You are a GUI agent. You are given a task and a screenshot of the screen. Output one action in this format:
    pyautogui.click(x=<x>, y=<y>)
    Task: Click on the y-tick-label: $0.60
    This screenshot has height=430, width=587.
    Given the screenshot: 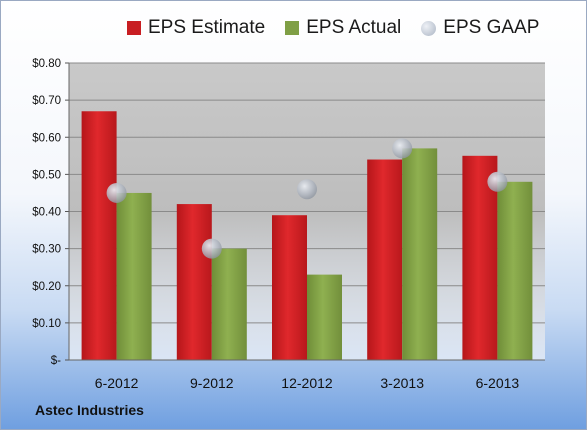 What is the action you would take?
    pyautogui.click(x=46, y=138)
    